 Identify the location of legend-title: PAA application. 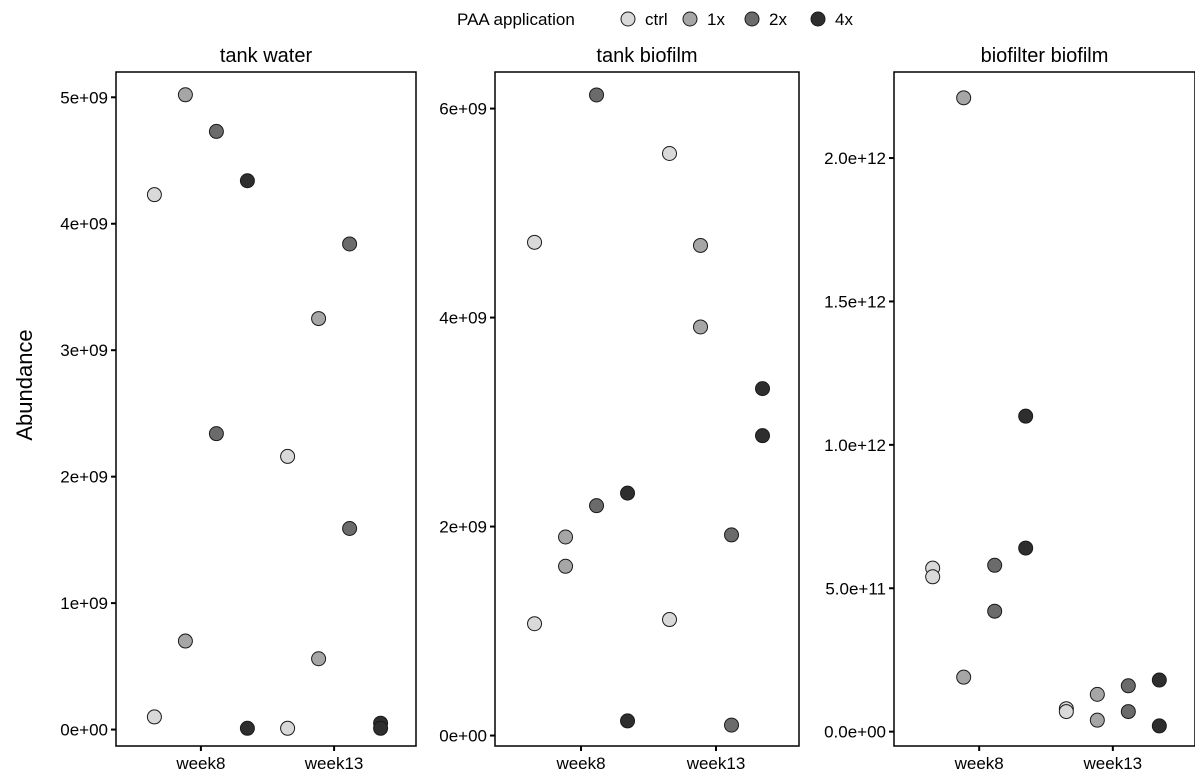
(516, 19).